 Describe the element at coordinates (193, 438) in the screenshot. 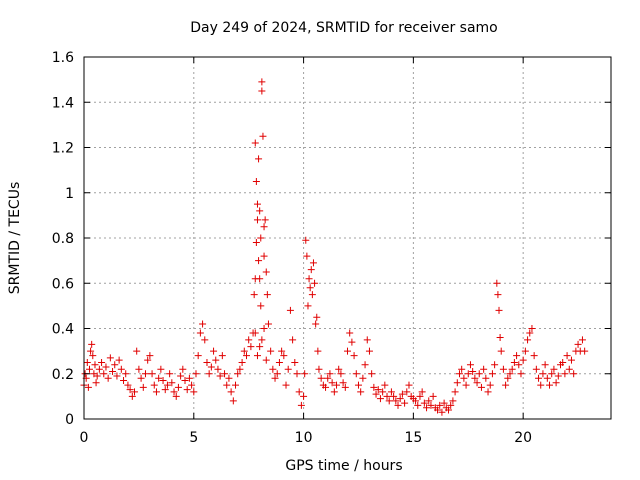

I see `x-tick-label: 5` at that location.